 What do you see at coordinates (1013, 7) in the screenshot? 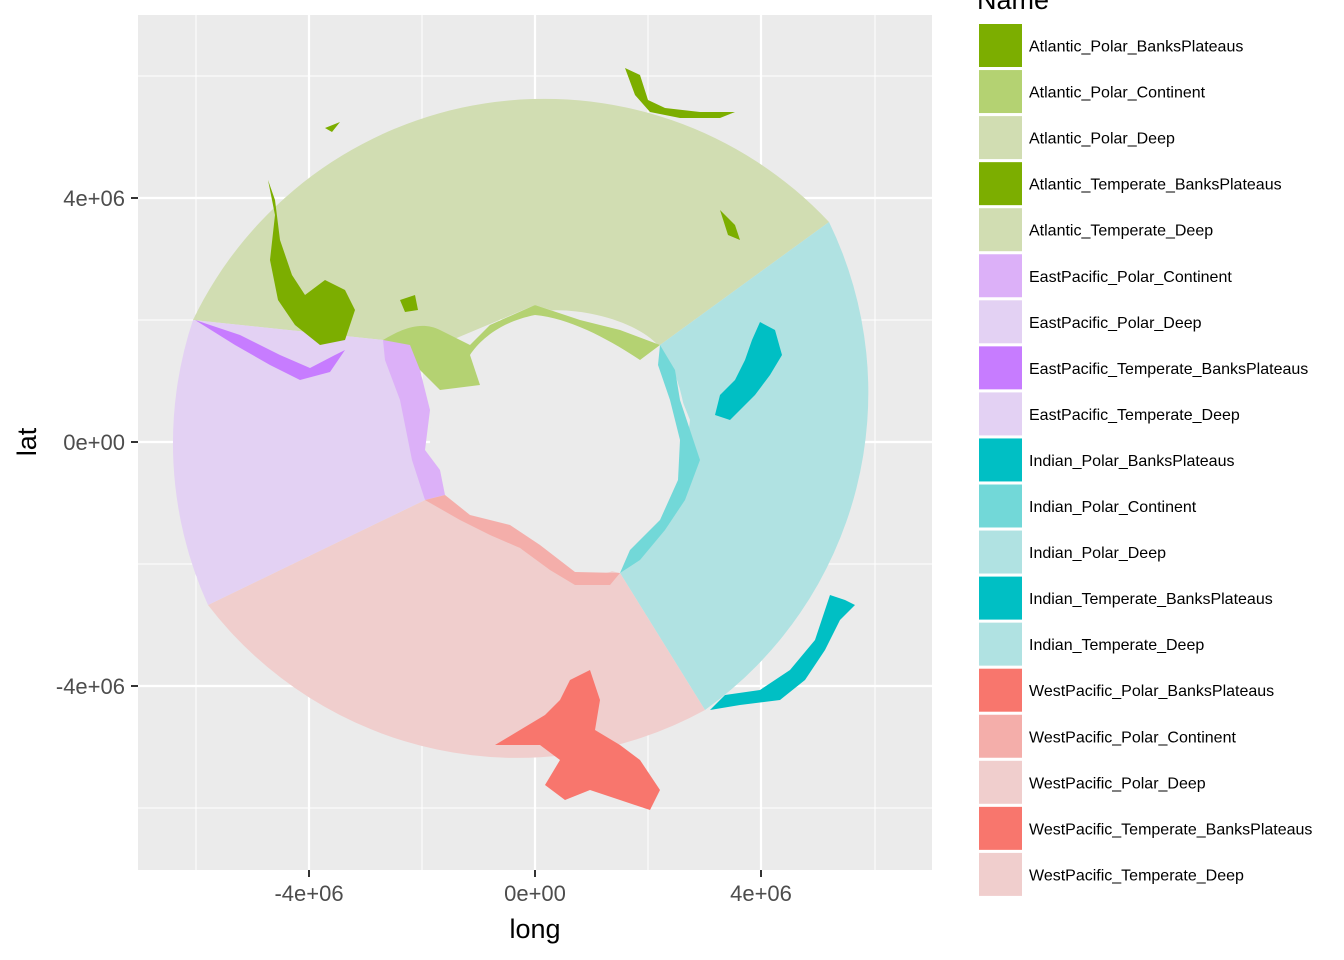
I see `legend-title: Name` at bounding box center [1013, 7].